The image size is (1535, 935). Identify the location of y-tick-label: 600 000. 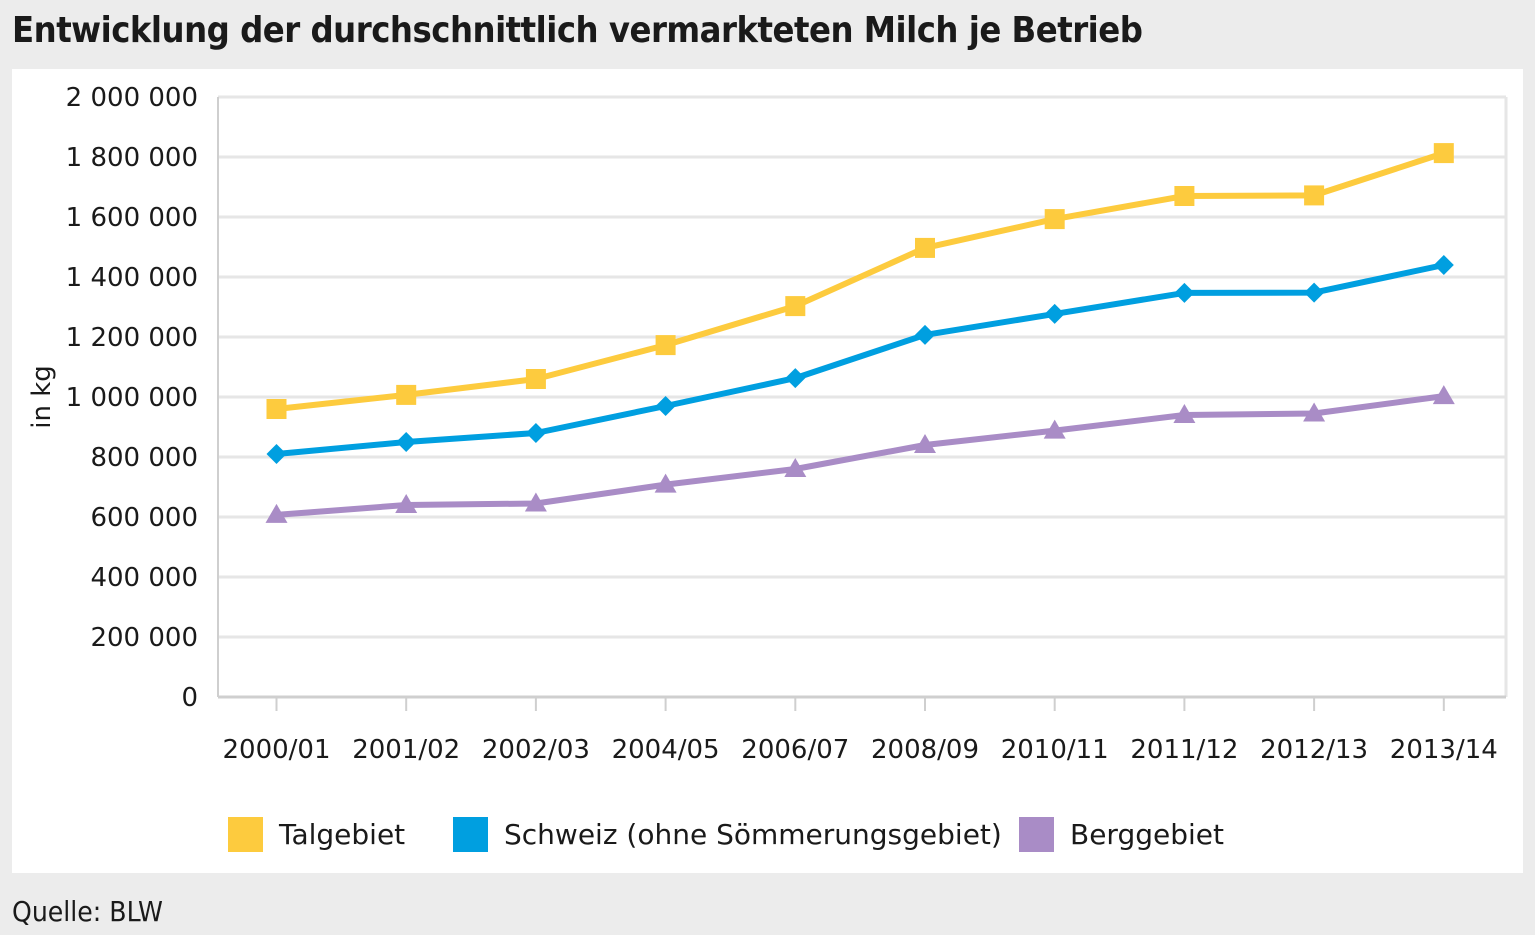
(144, 518).